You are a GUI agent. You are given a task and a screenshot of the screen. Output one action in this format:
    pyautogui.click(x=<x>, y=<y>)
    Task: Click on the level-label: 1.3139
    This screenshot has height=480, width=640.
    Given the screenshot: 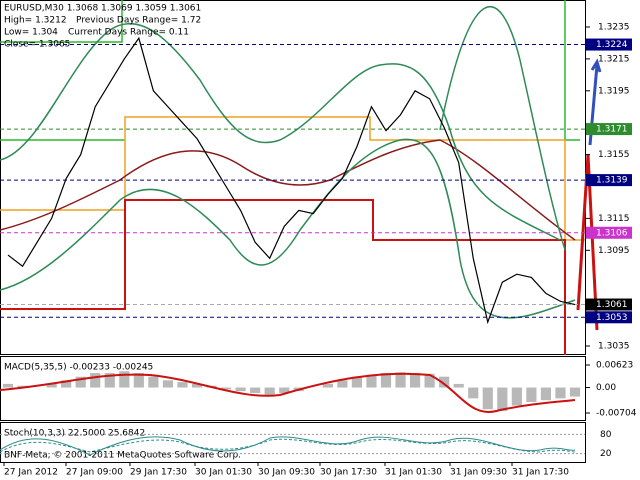 What is the action you would take?
    pyautogui.click(x=612, y=181)
    